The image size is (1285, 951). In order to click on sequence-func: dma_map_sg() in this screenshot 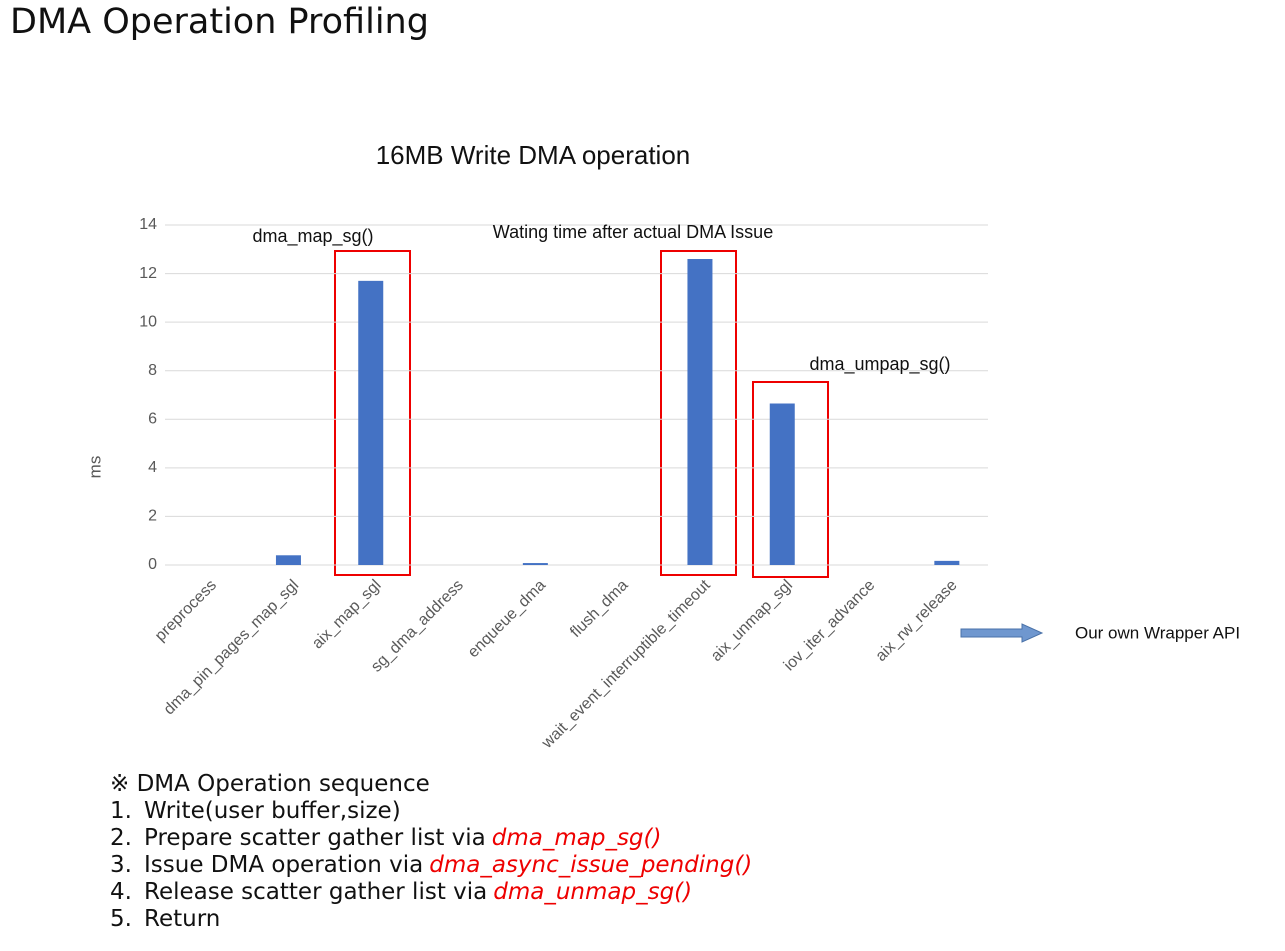, I will do `click(576, 838)`.